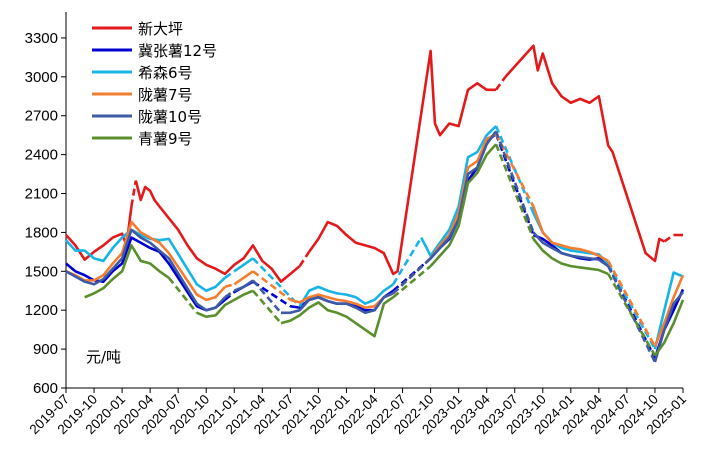 The width and height of the screenshot is (710, 473). What do you see at coordinates (41, 38) in the screenshot?
I see `y-tick-label: 3300` at bounding box center [41, 38].